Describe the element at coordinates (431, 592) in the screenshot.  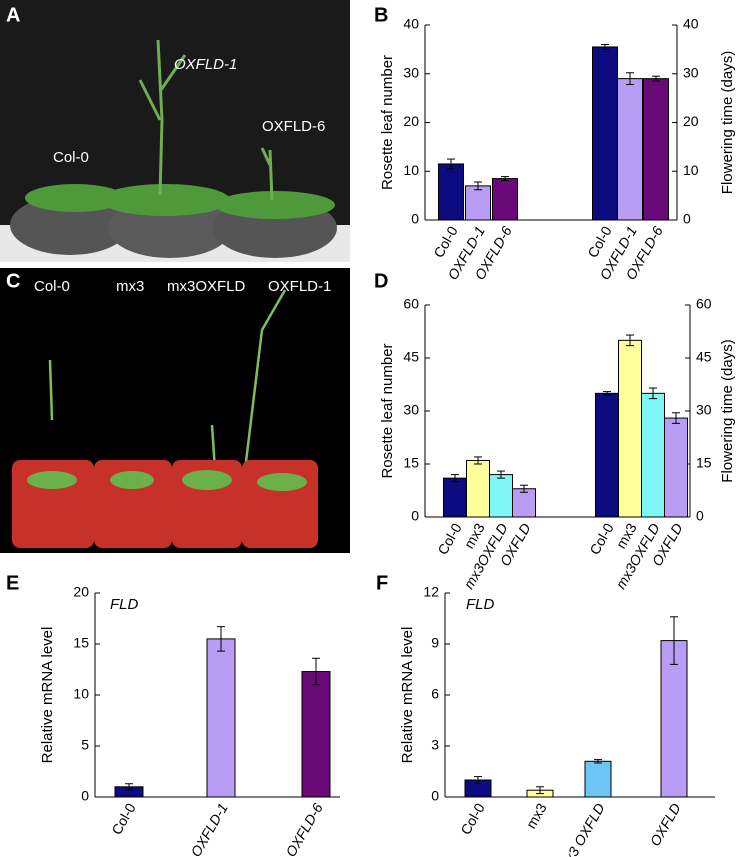
I see `y-tick-label: 12` at that location.